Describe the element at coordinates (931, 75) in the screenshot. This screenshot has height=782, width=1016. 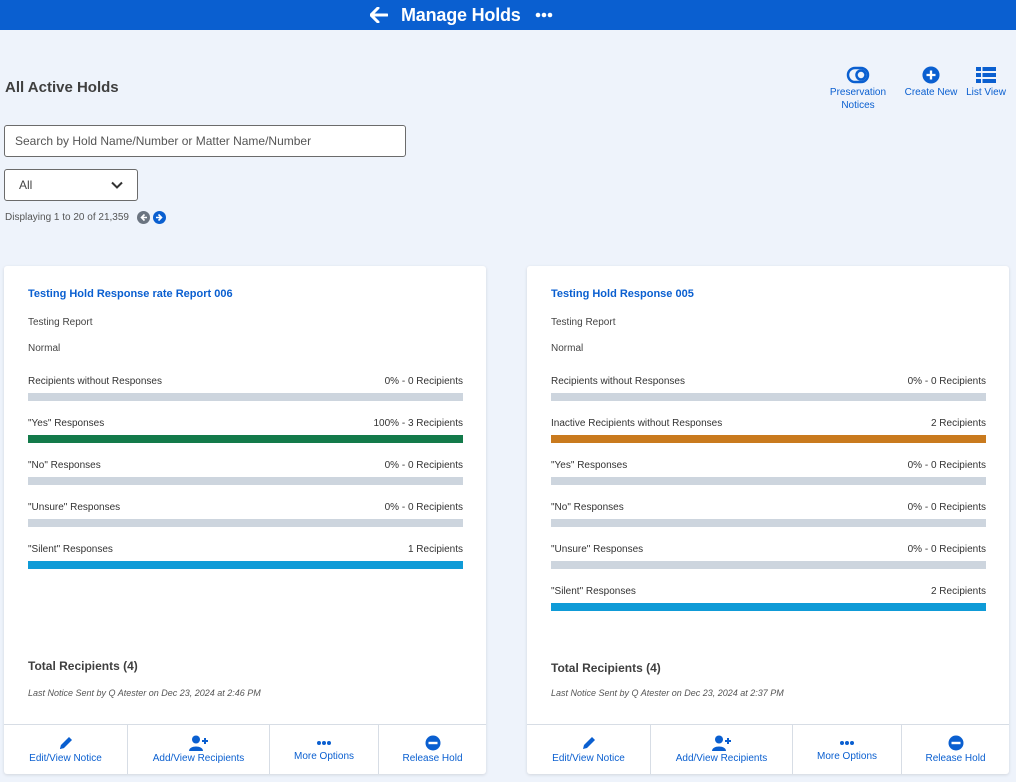
I see `plus-circle-icon` at that location.